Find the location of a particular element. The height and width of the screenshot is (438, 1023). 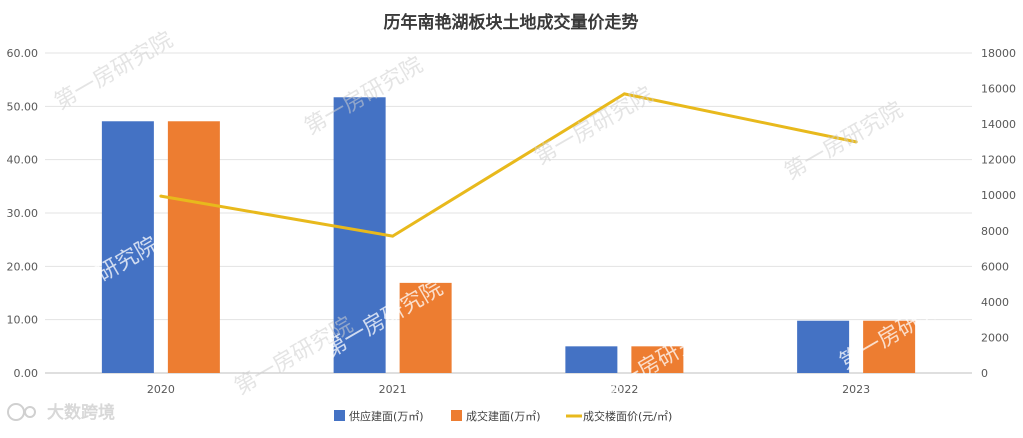

right-tick-label: 0 is located at coordinates (984, 373).